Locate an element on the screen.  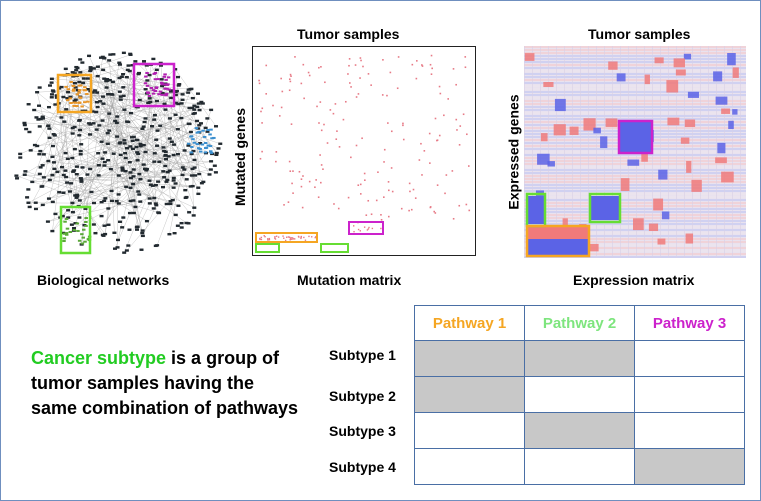
header-pathway-1: Pathway 1 is located at coordinates (469, 323).